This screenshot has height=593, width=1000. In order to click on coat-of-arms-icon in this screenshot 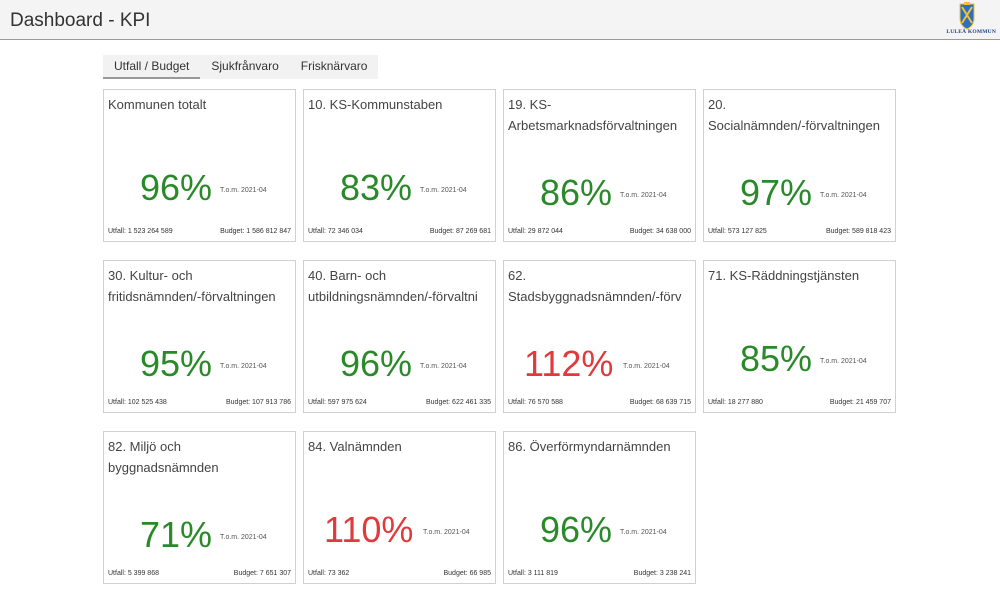, I will do `click(967, 16)`.